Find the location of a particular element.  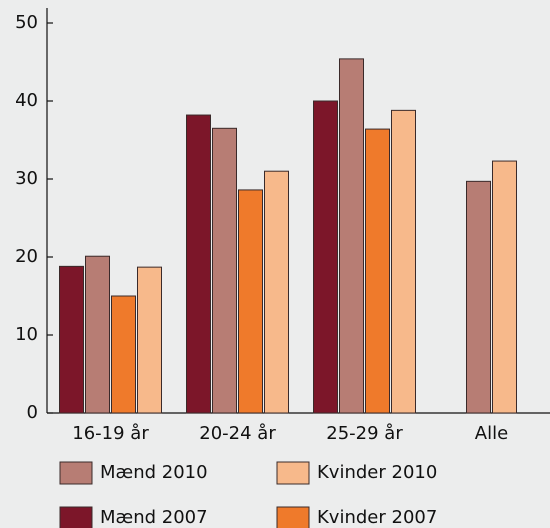

x-tick-label: 20-24 år is located at coordinates (237, 433).